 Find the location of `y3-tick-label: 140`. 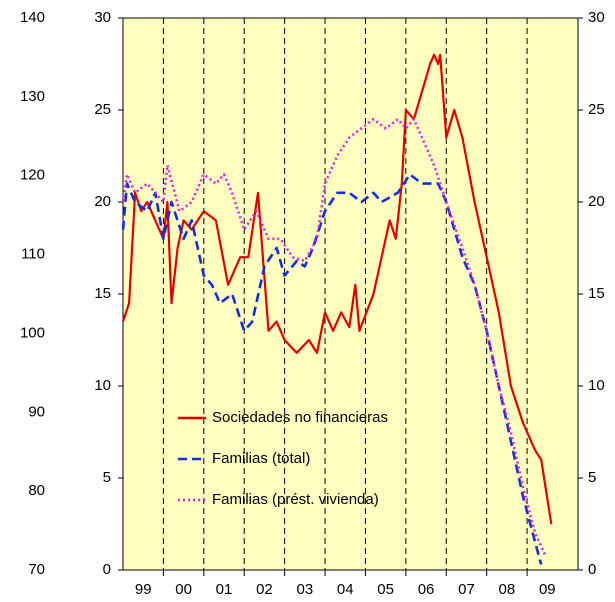

y3-tick-label: 140 is located at coordinates (32, 17).